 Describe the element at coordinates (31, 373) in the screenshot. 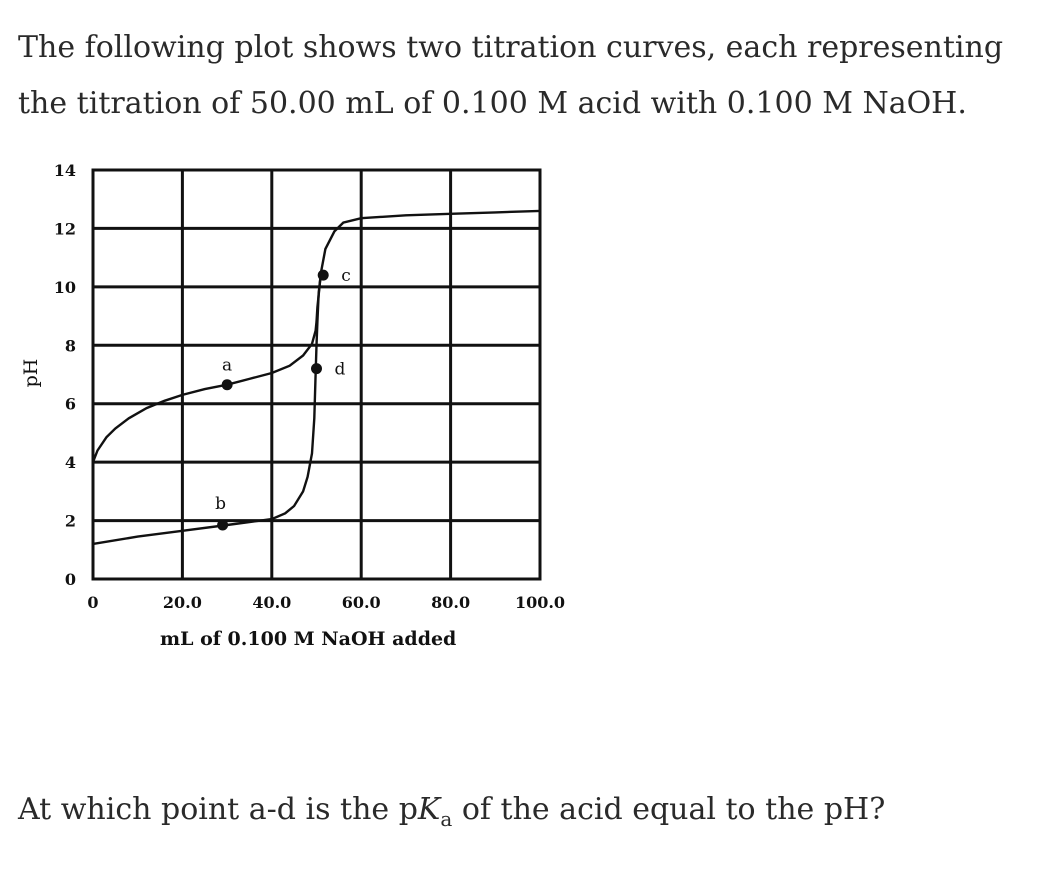

I see `y-axis-label: pH` at that location.